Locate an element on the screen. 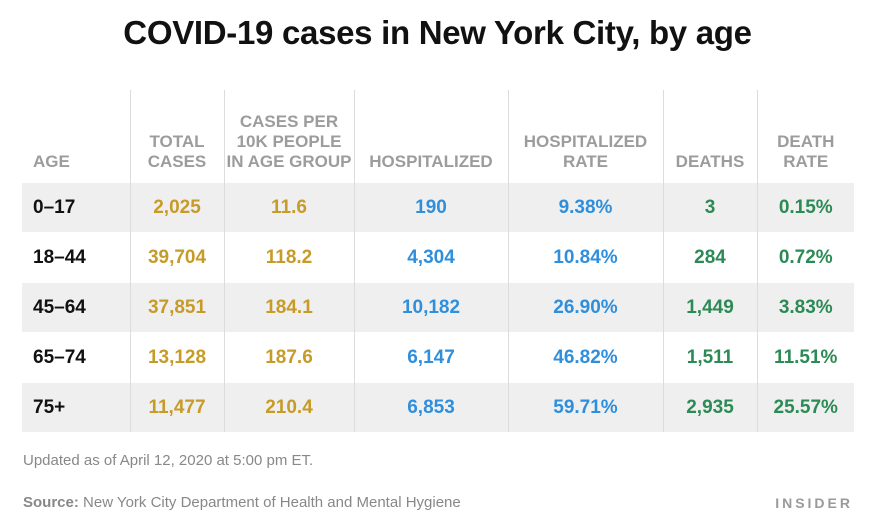  cell-hospitalized: 4,304 is located at coordinates (430, 257).